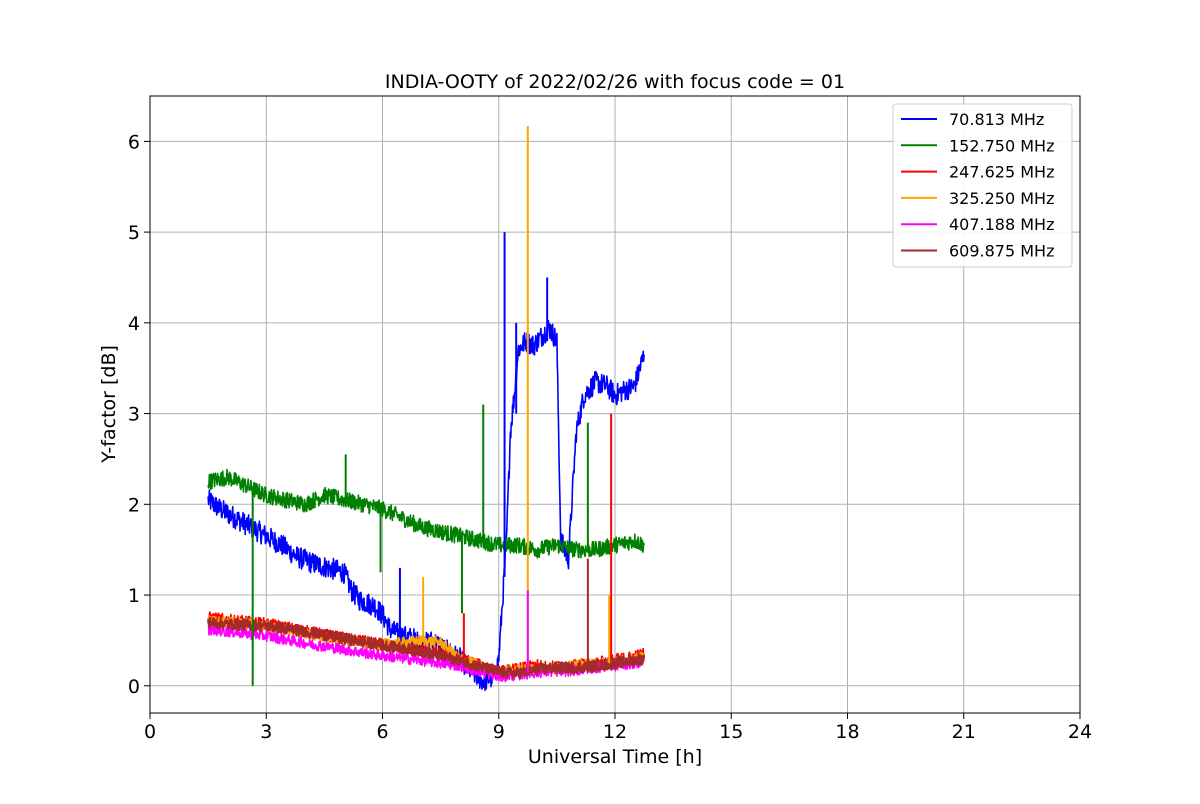  Describe the element at coordinates (731, 732) in the screenshot. I see `x-tick-label: 15` at that location.